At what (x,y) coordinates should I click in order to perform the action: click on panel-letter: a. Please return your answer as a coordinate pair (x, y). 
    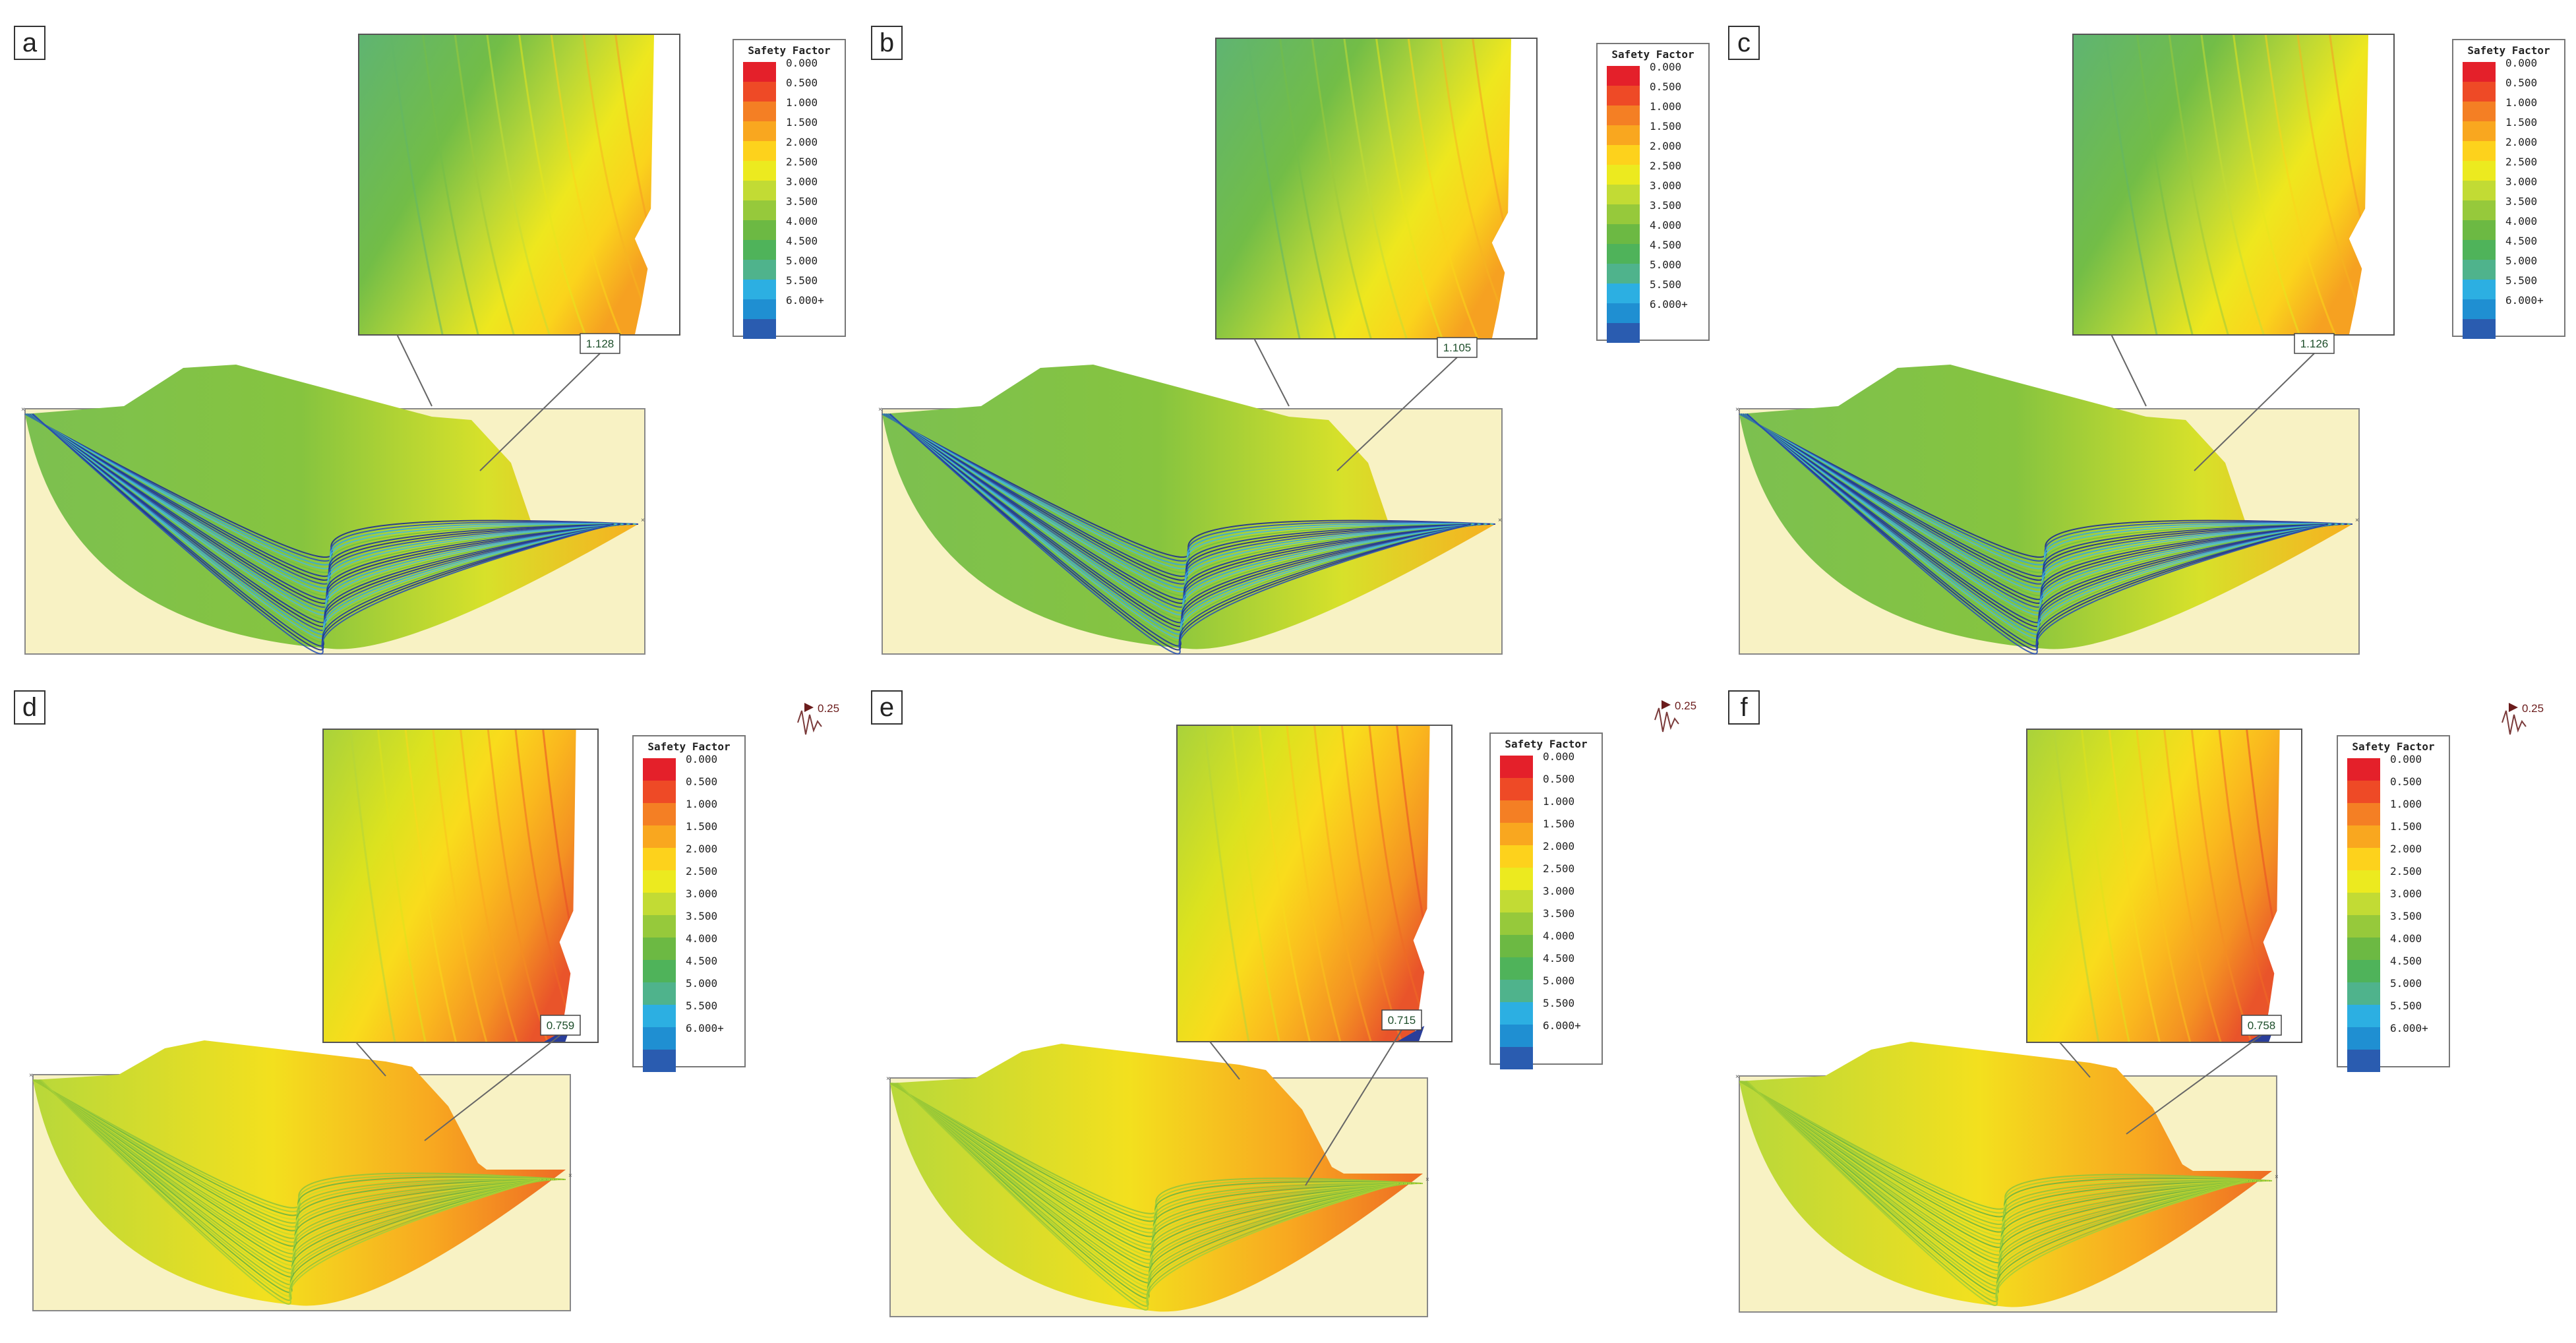
    Looking at the image, I should click on (29, 43).